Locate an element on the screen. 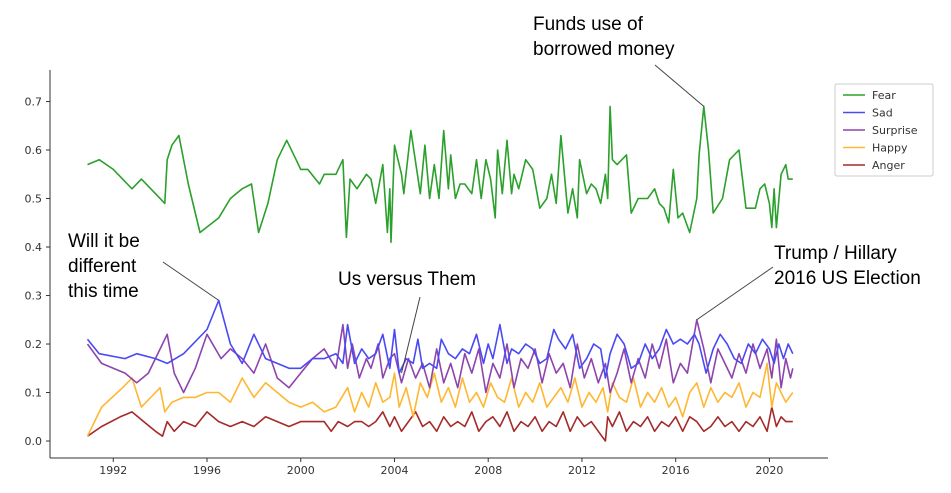 The image size is (951, 493). y-tick-label: 0.1 is located at coordinates (34, 393).